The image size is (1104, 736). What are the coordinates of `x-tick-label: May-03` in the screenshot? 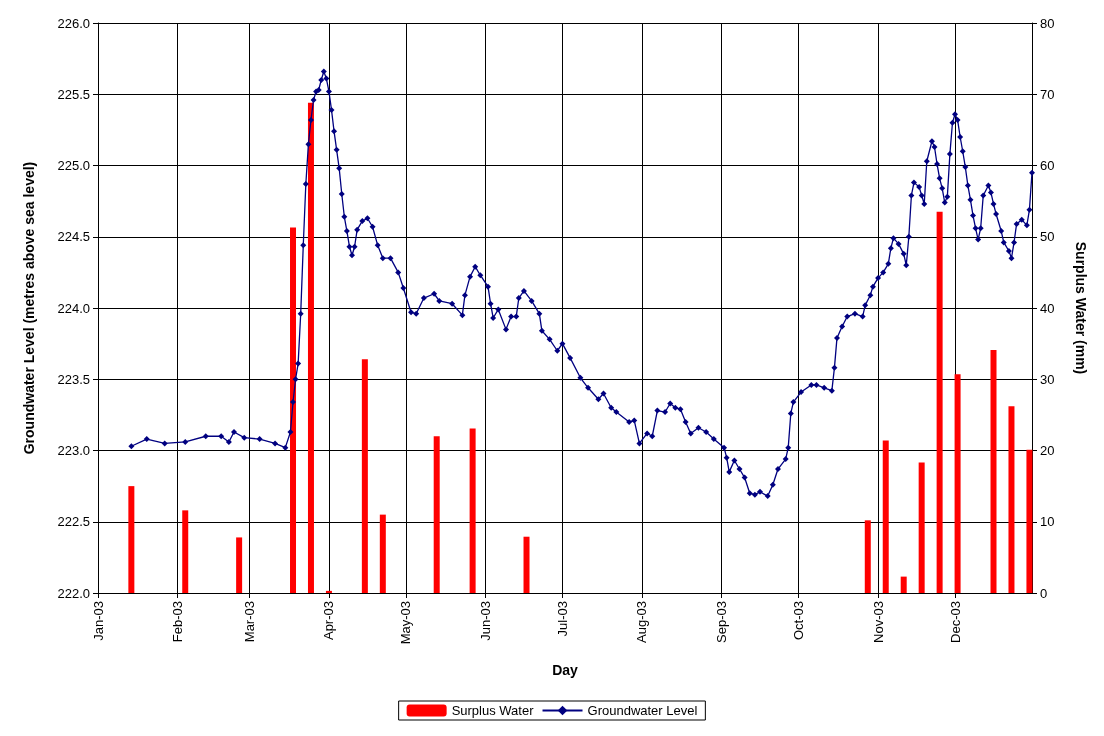 It's located at (406, 623).